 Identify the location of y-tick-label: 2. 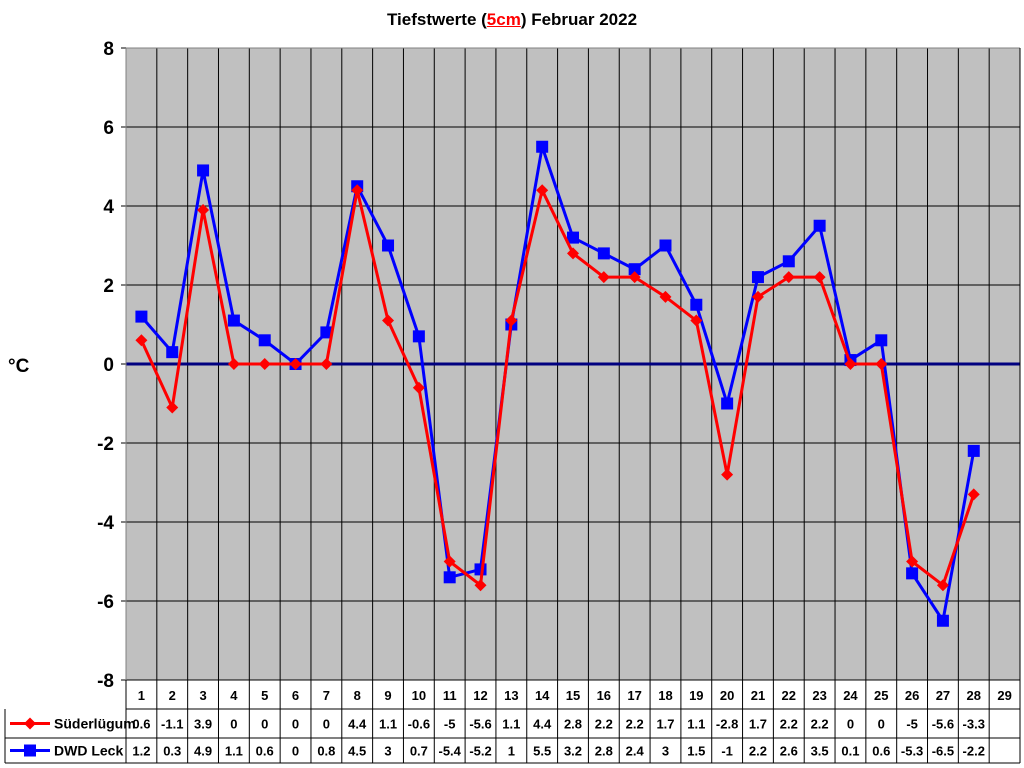
(108, 286).